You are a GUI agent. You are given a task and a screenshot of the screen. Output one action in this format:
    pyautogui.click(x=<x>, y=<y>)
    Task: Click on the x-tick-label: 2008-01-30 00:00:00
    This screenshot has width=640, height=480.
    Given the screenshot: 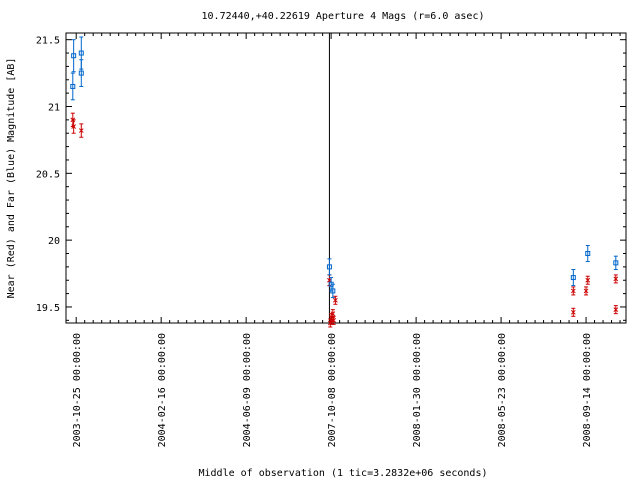 What is the action you would take?
    pyautogui.click(x=417, y=390)
    